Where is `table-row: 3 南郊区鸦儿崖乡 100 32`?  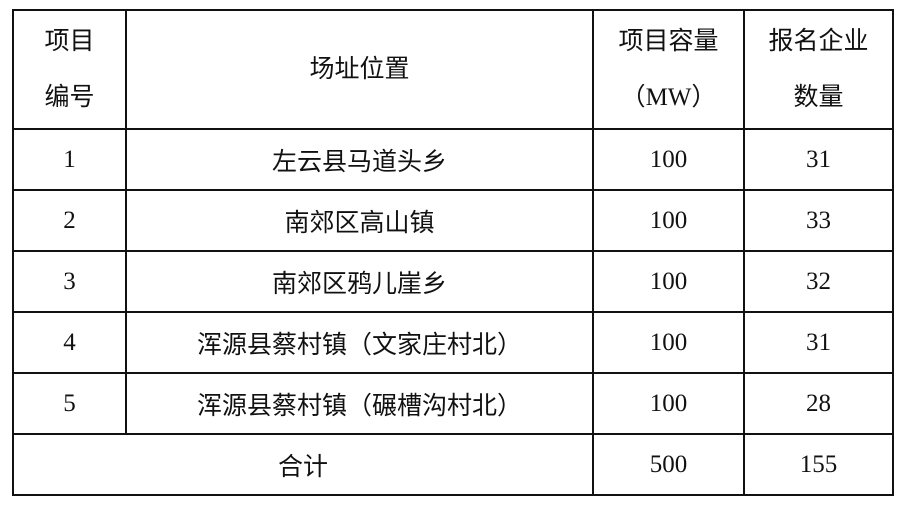 table-row: 3 南郊区鸦儿崖乡 100 32 is located at coordinates (453, 281).